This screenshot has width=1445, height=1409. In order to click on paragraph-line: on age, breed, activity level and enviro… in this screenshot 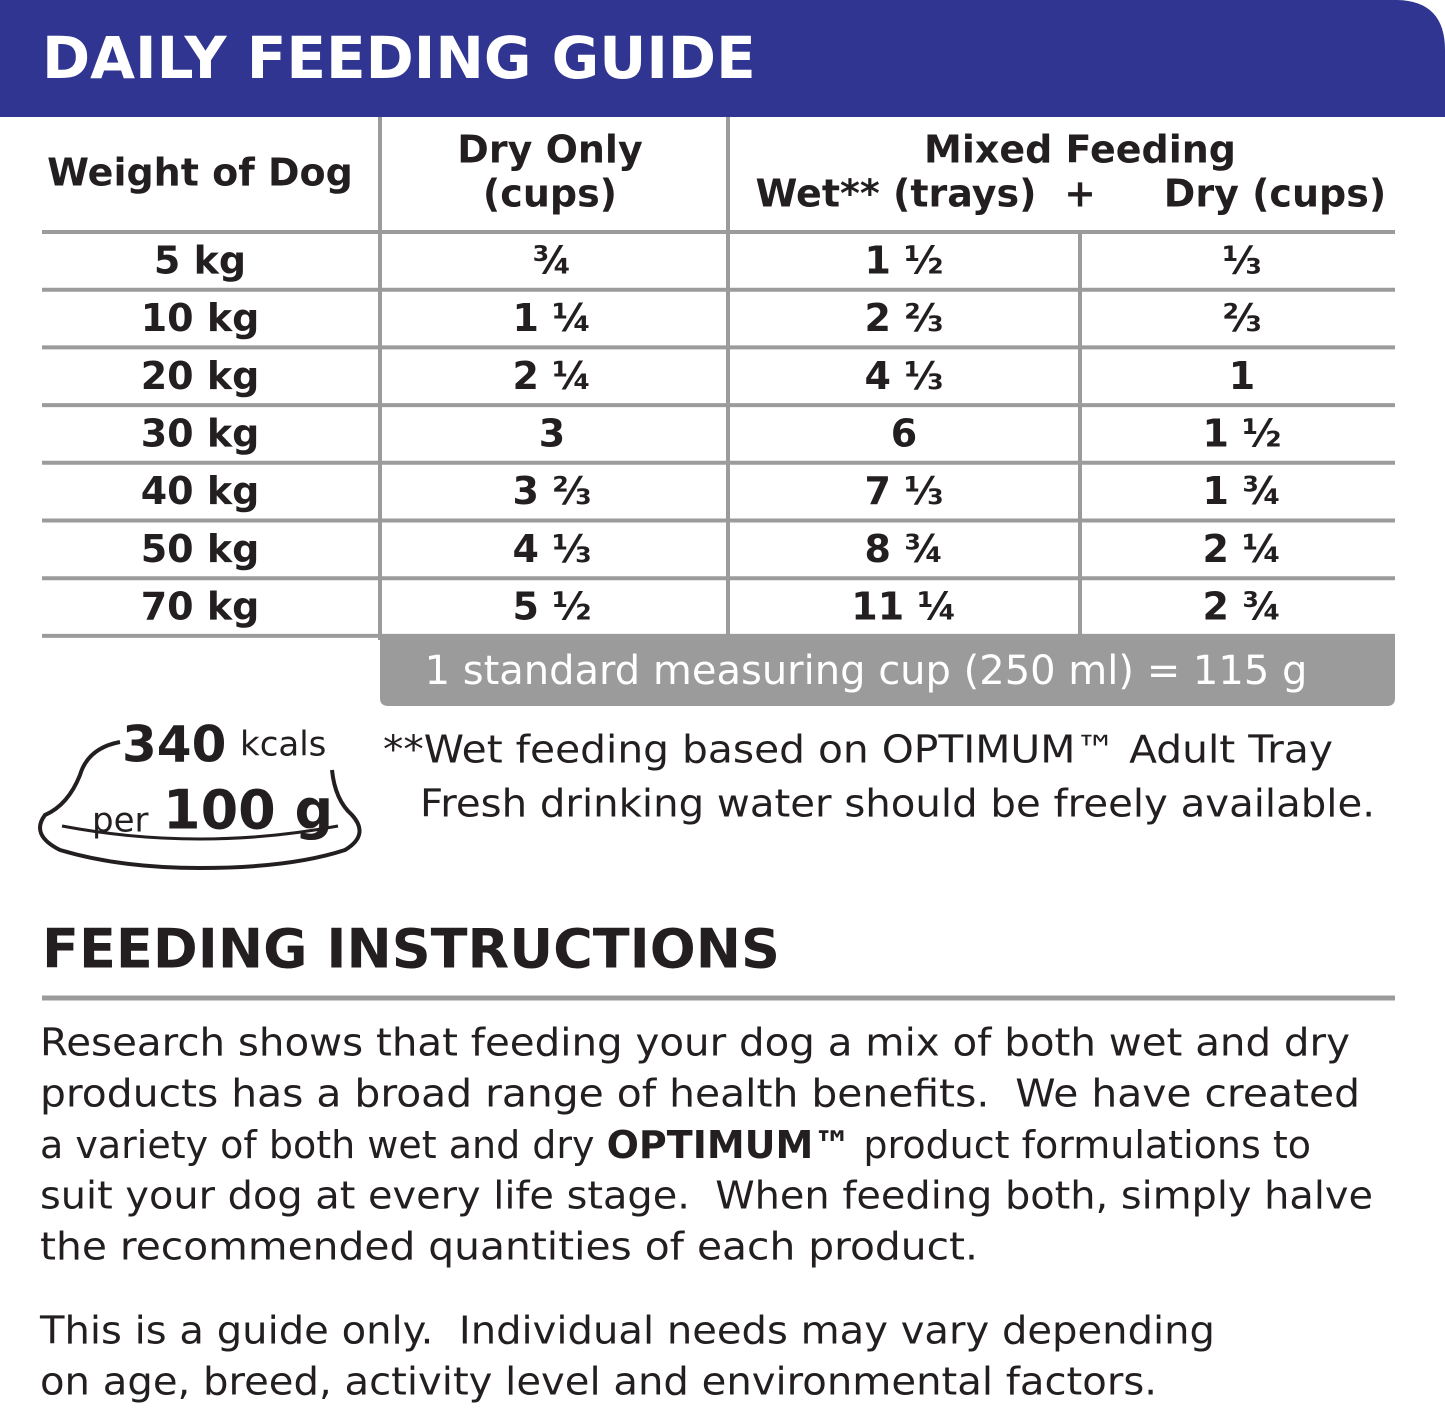, I will do `click(598, 1382)`.